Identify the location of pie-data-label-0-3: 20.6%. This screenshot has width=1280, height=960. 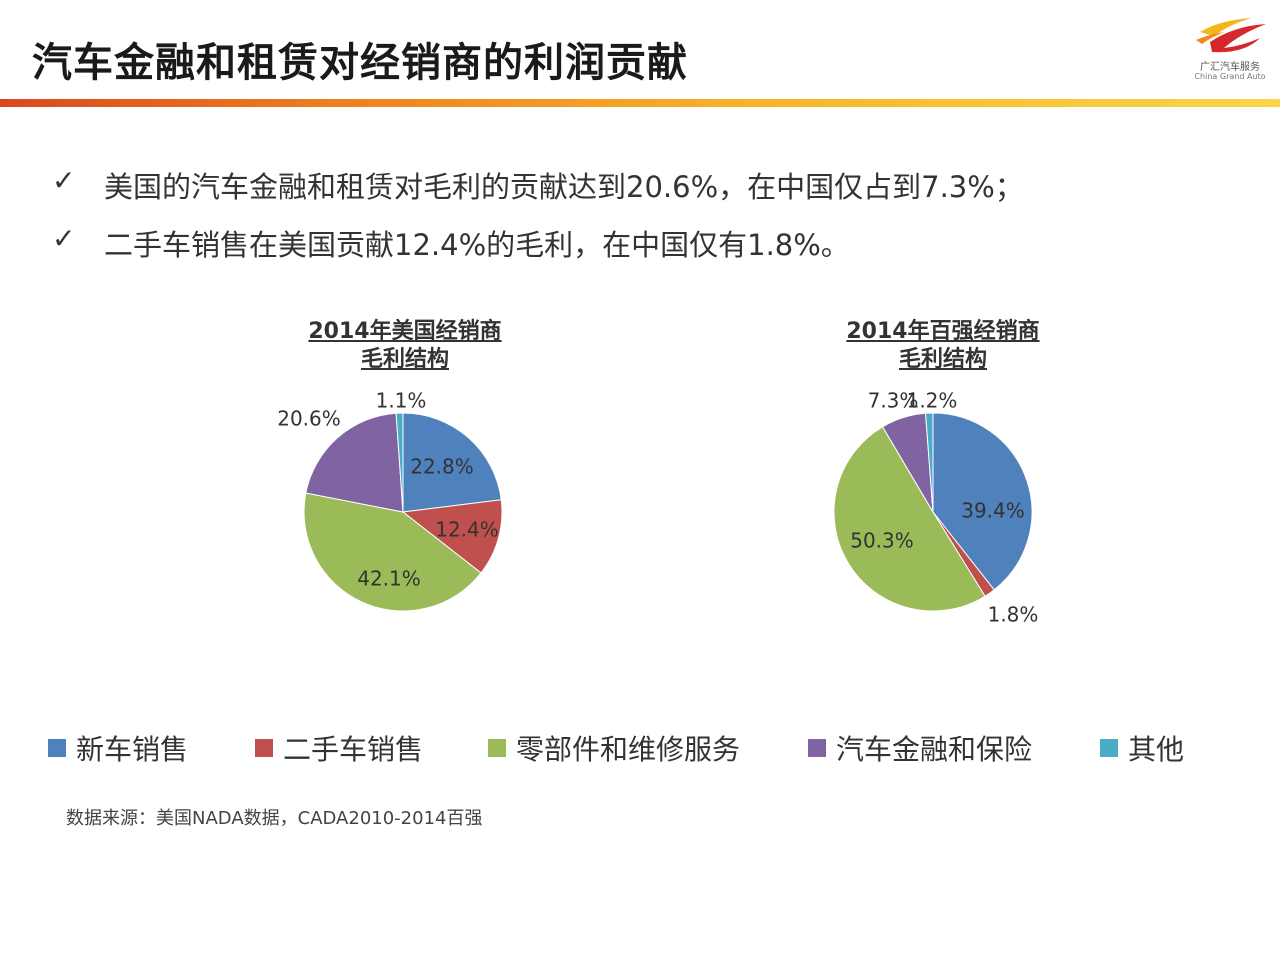
(309, 419).